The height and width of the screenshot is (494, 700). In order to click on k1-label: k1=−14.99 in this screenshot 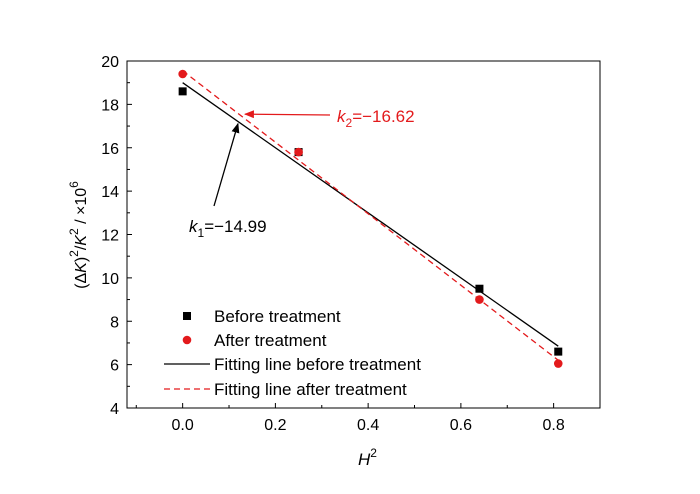, I will do `click(228, 228)`.